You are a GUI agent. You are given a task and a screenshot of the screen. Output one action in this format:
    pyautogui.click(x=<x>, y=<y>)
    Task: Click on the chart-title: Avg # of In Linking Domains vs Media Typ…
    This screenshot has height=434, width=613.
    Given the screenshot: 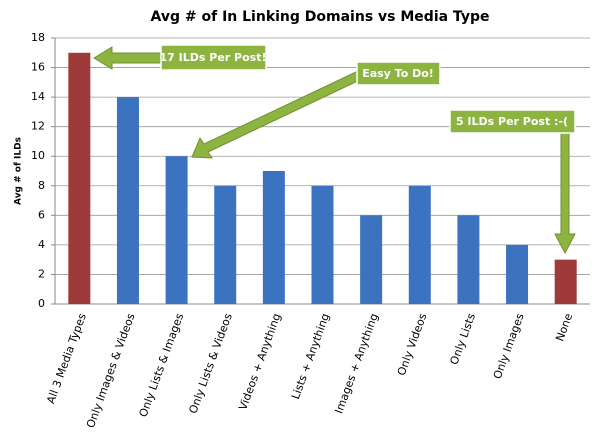 What is the action you would take?
    pyautogui.click(x=320, y=17)
    